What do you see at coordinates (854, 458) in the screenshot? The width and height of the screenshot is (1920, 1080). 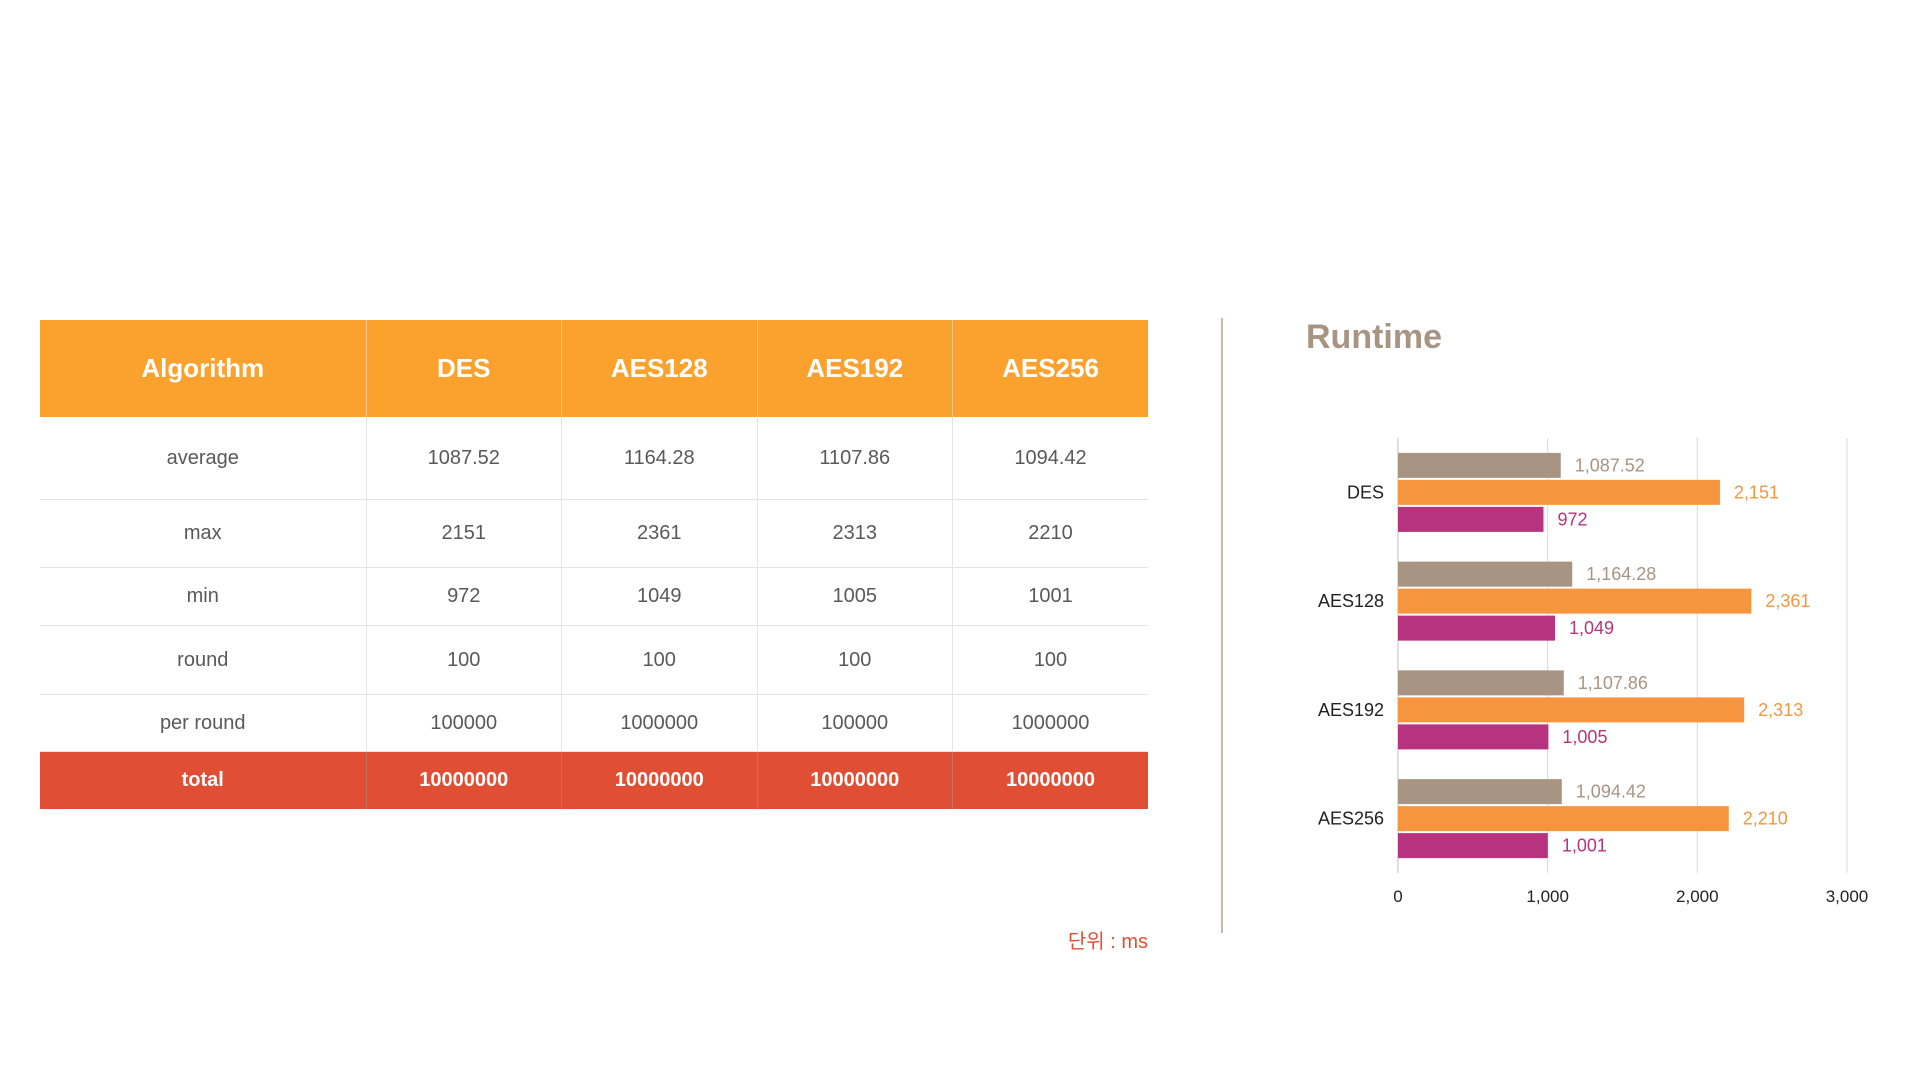 I see `cell: 1107.86` at bounding box center [854, 458].